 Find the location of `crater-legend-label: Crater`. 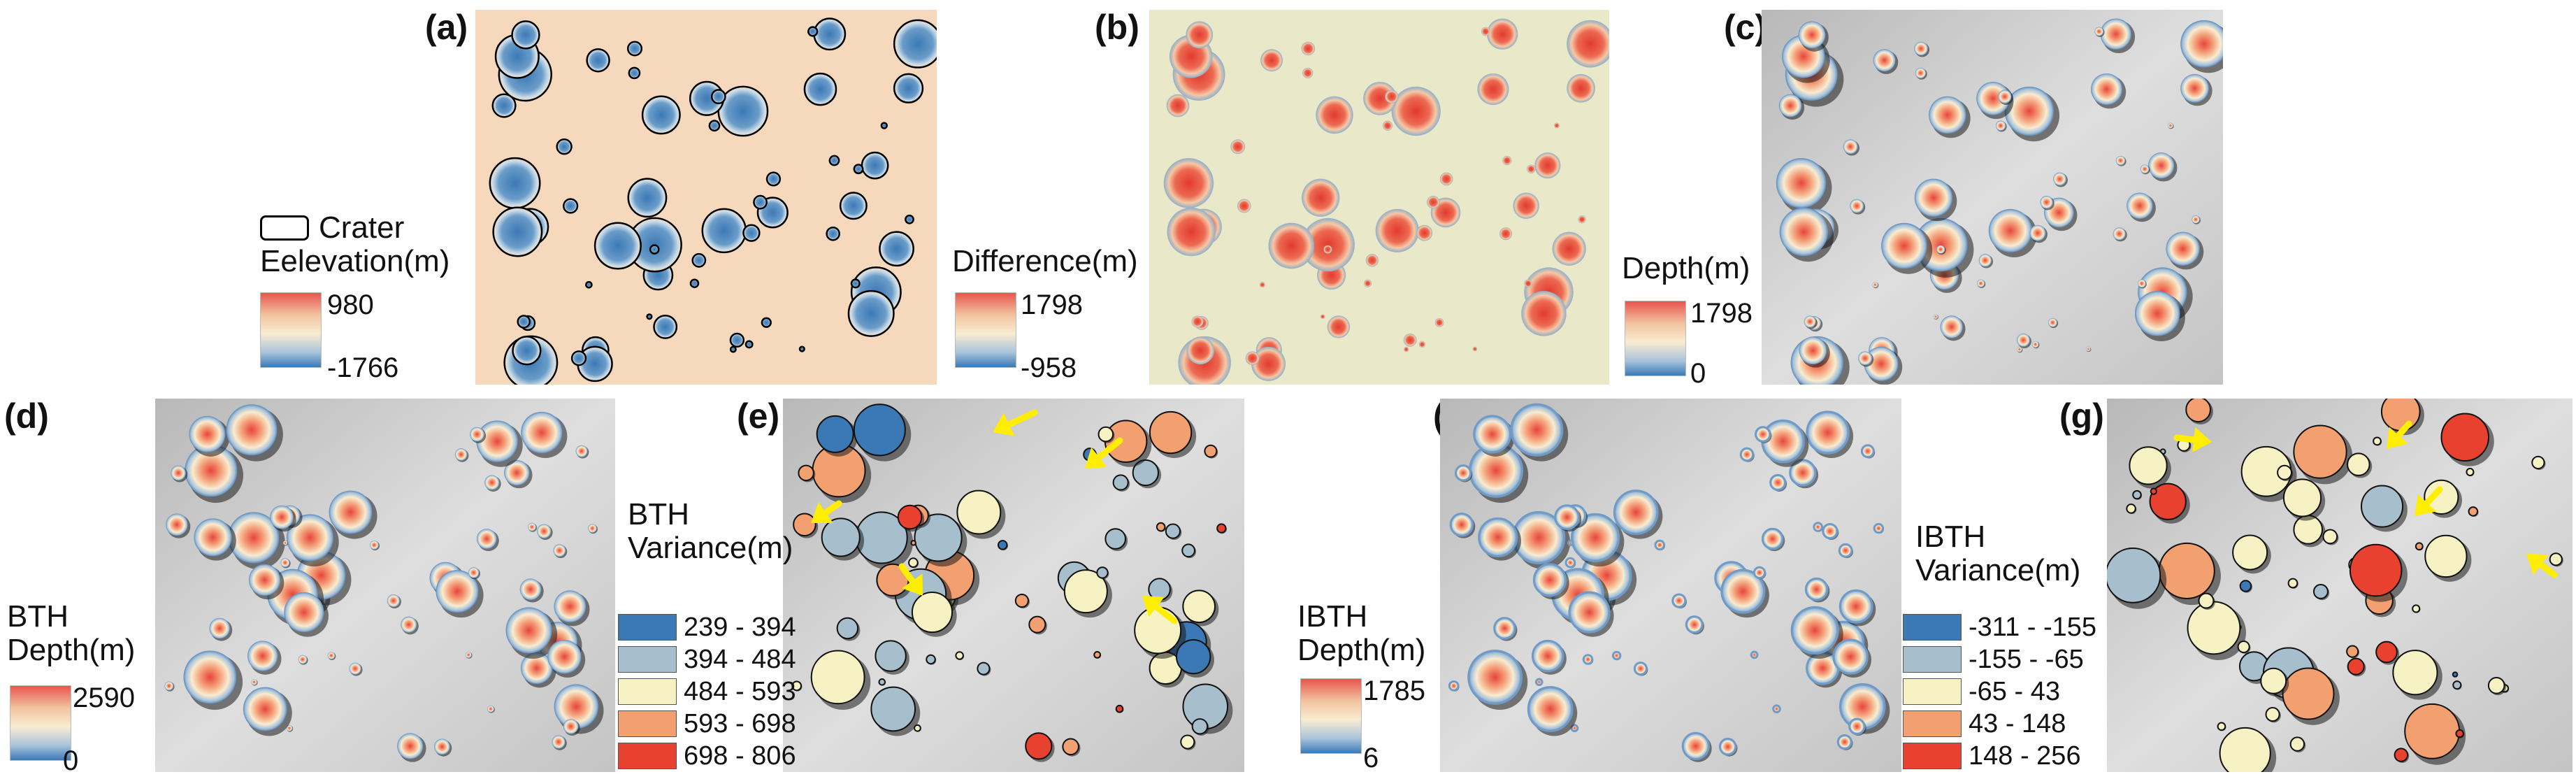

crater-legend-label: Crater is located at coordinates (362, 227).